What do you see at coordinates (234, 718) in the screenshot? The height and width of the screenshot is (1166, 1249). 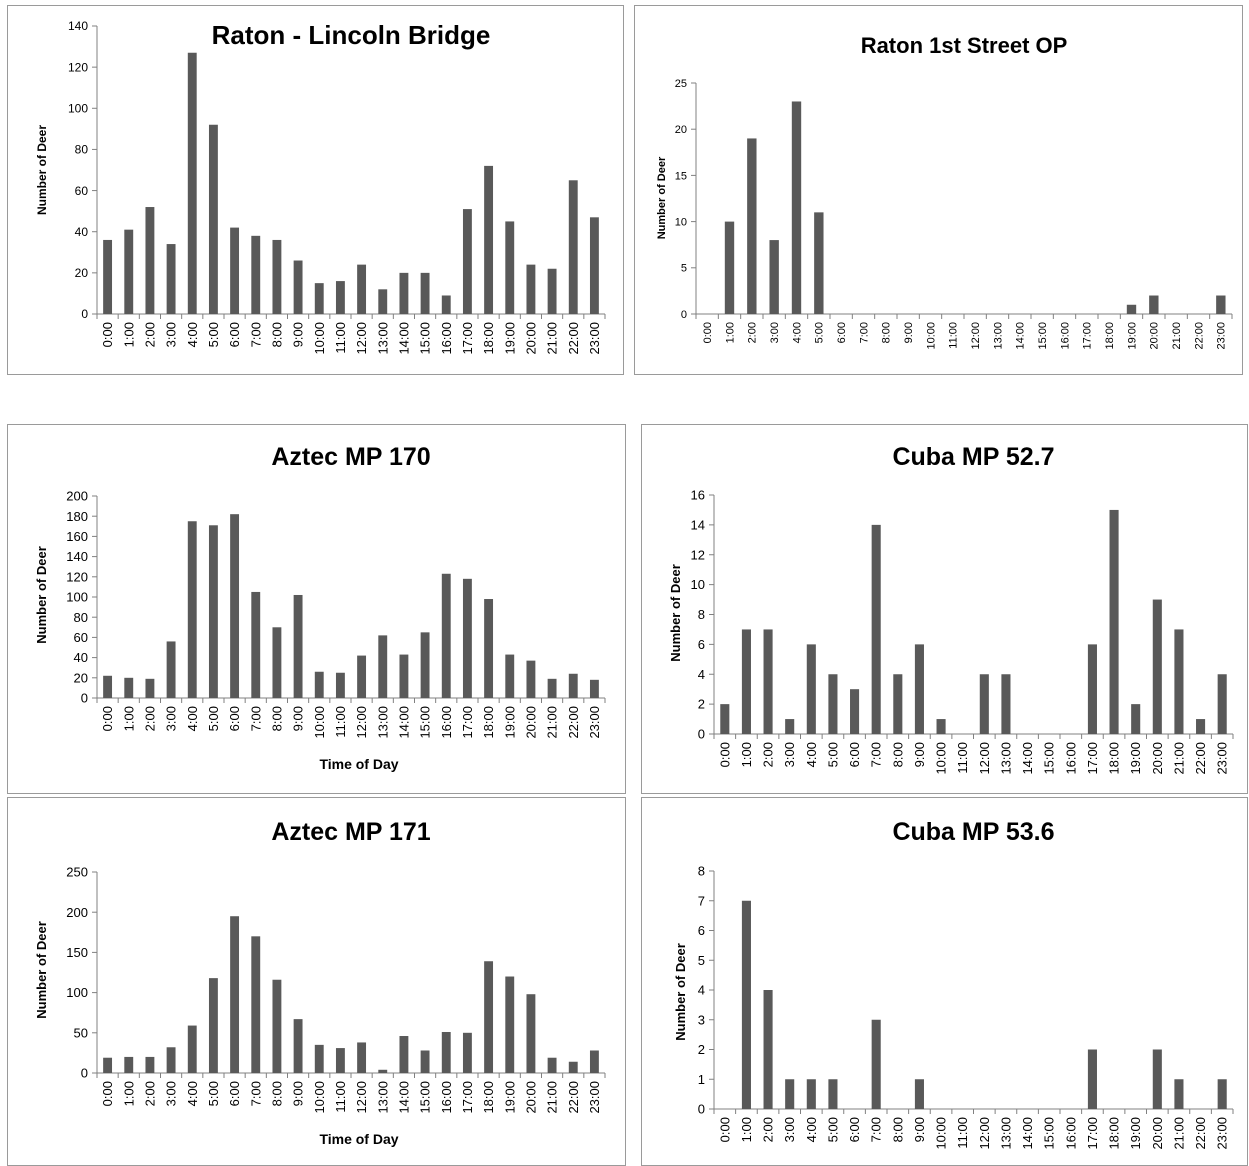 I see `x-tick-label: 6:00` at bounding box center [234, 718].